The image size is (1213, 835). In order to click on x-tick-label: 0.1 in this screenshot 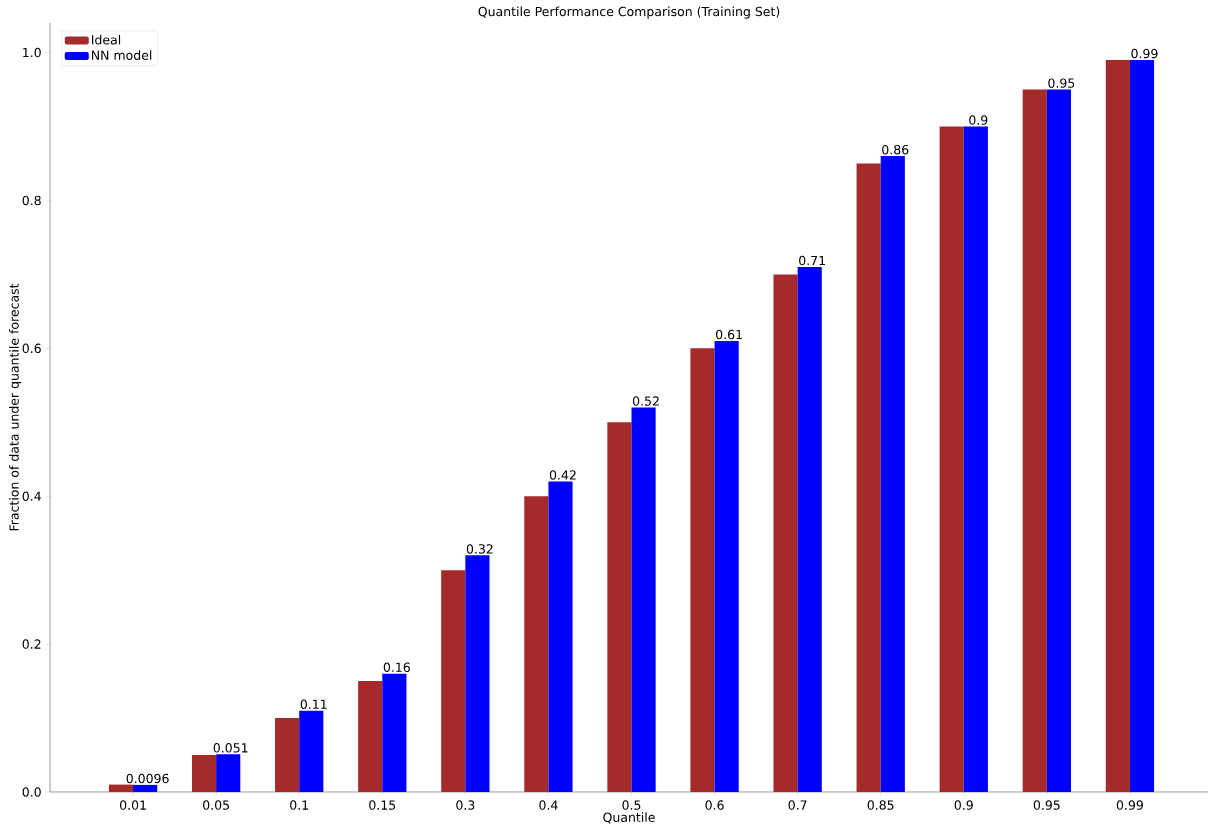, I will do `click(299, 805)`.